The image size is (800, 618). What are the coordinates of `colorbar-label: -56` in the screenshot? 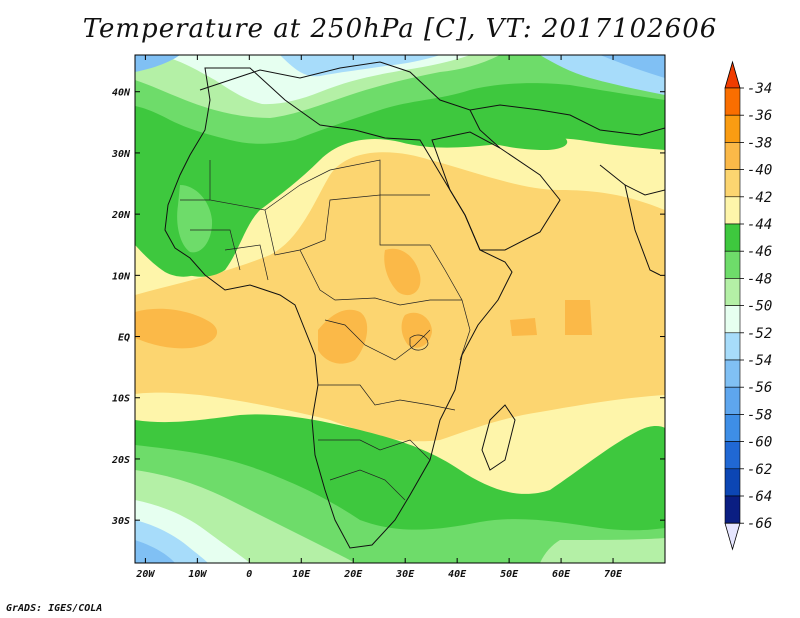 It's located at (759, 388).